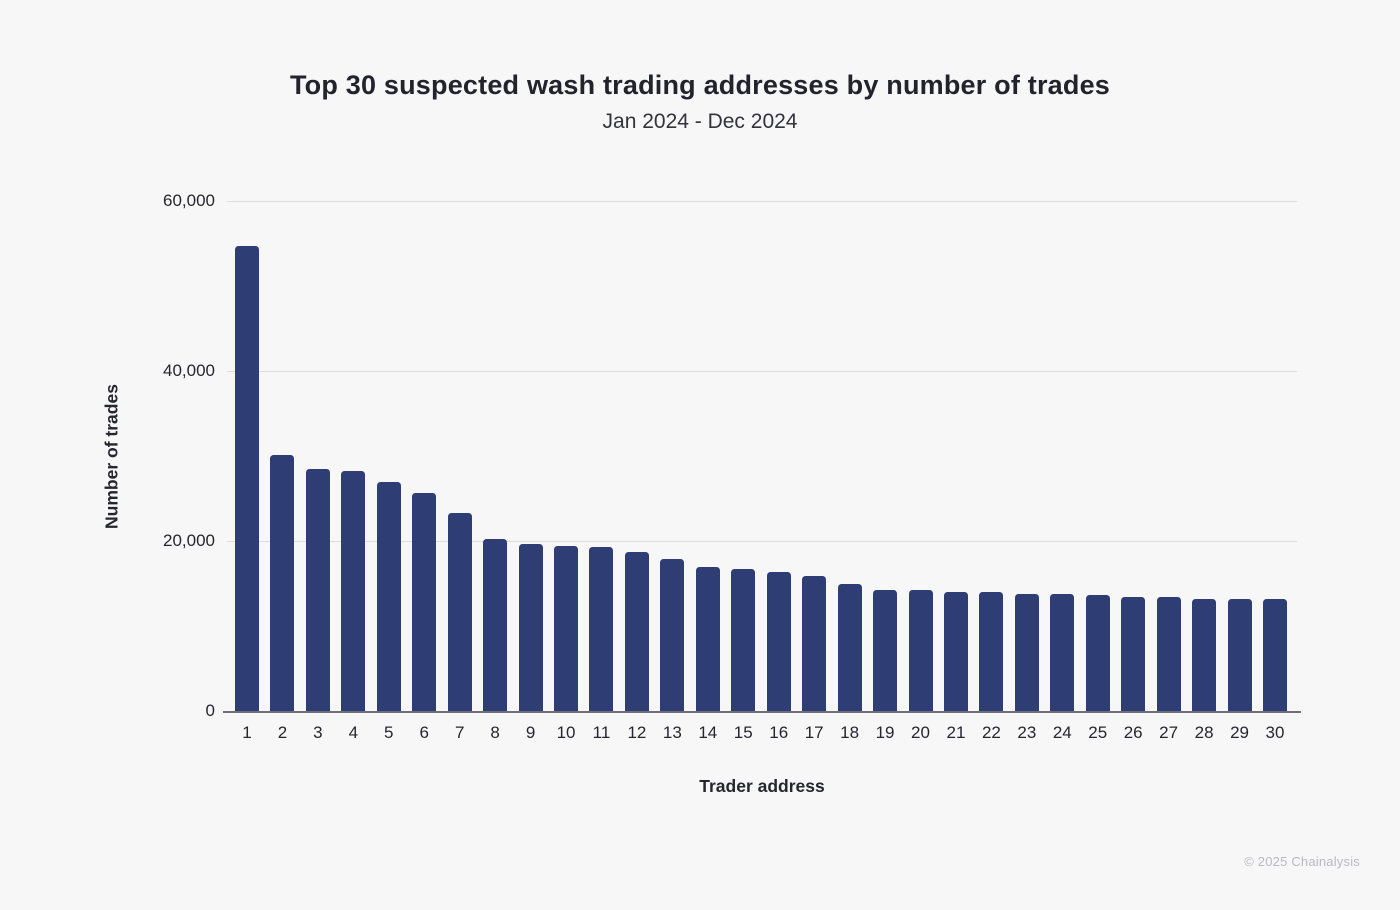 The width and height of the screenshot is (1400, 910). I want to click on x-tick-label: 12, so click(637, 732).